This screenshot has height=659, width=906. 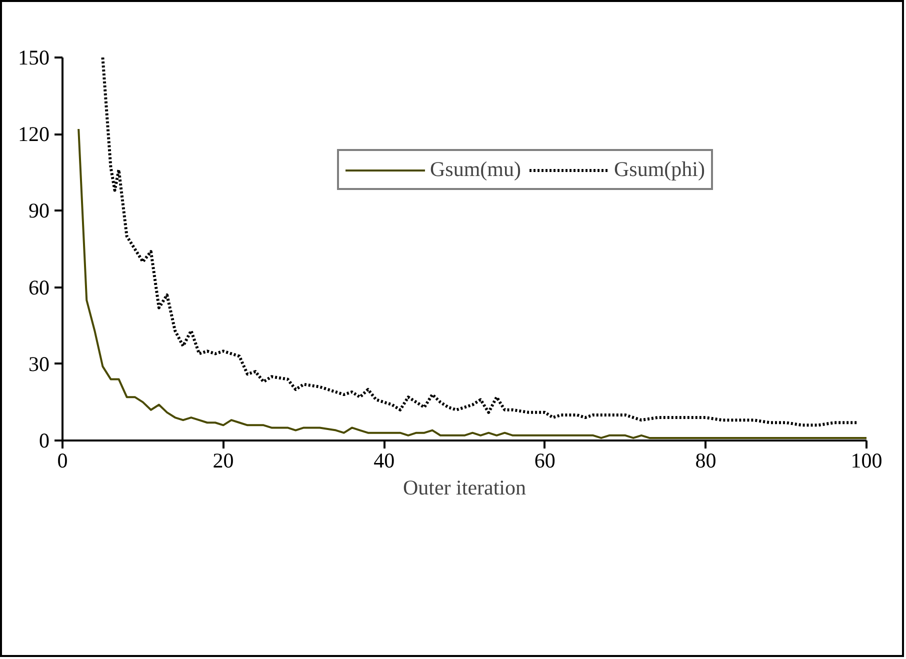 I want to click on y-tick-label: 60, so click(x=39, y=287).